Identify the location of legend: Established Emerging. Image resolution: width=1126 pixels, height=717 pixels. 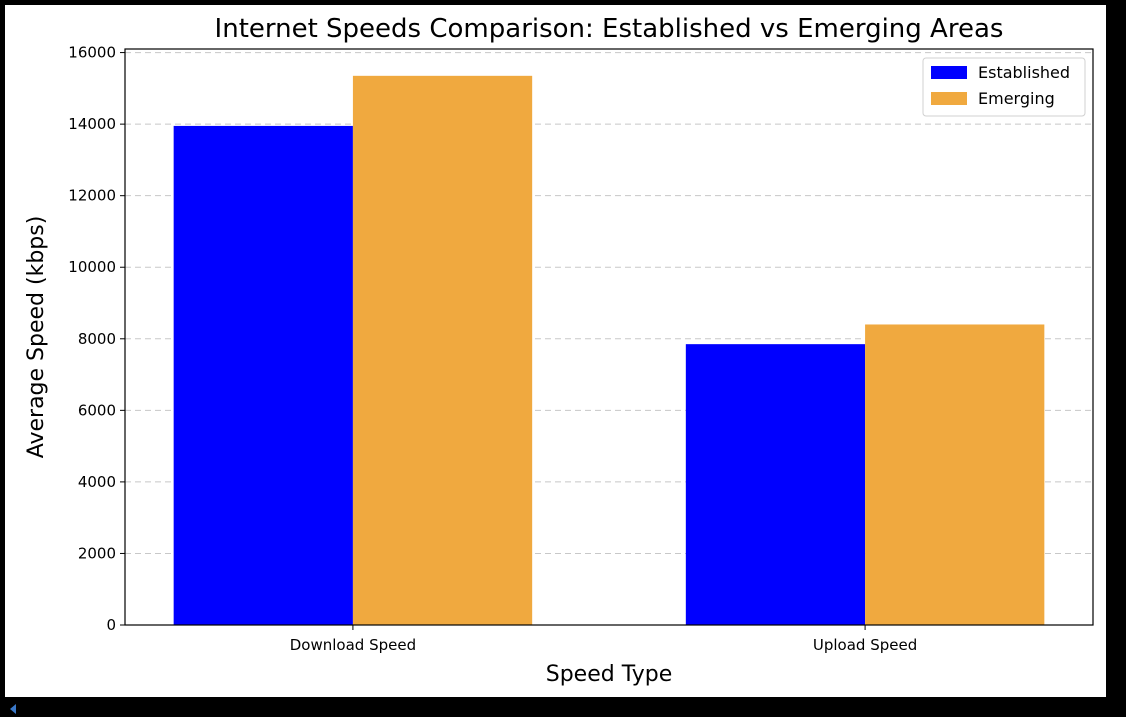
(1004, 87).